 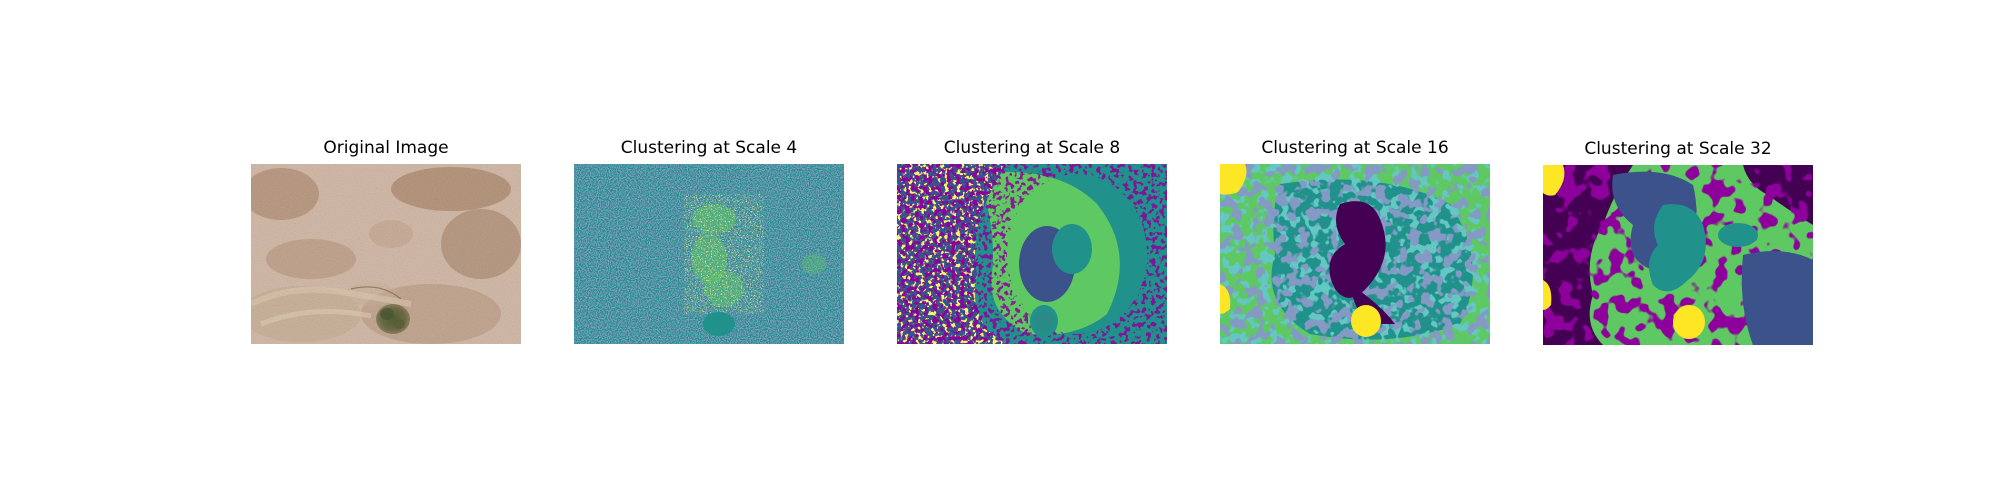 I want to click on panel-title: Clustering at Scale 16, so click(x=1355, y=148).